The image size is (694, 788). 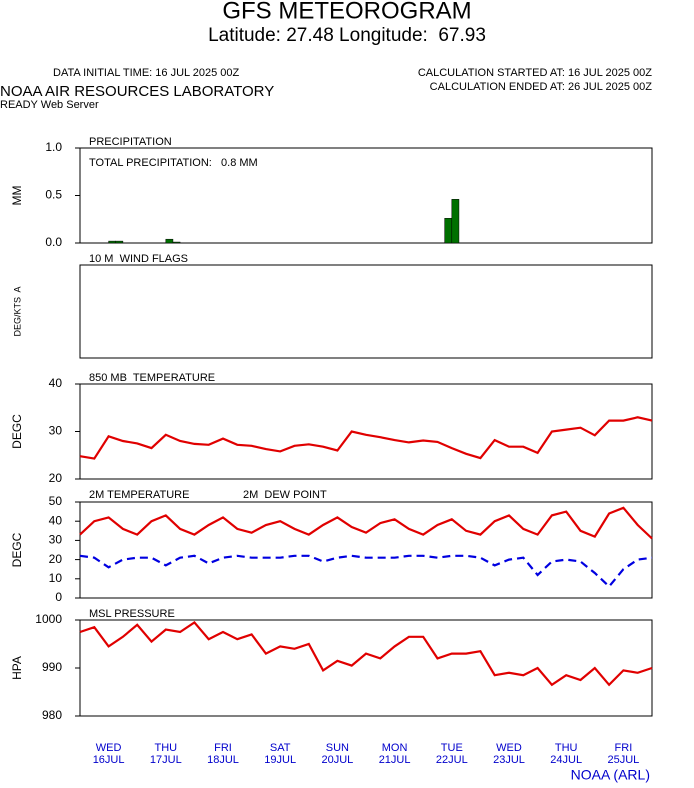 What do you see at coordinates (137, 91) in the screenshot?
I see `lab-name: NOAA AIR RESOURCES LABORATORY` at bounding box center [137, 91].